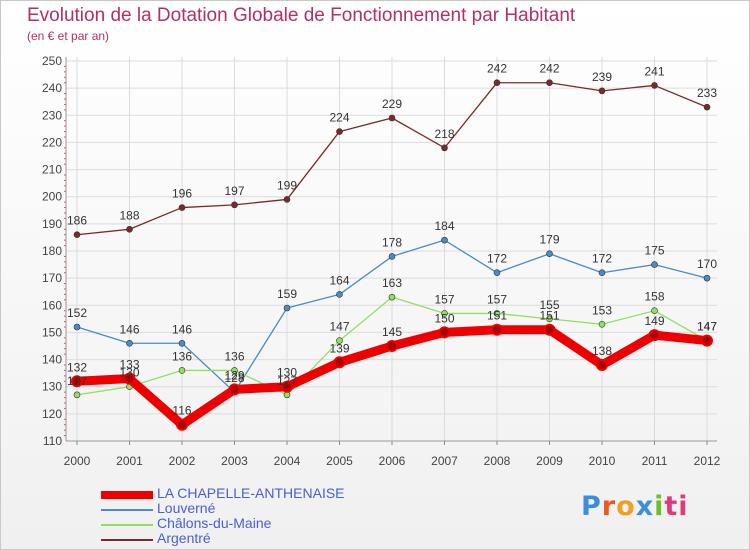 The height and width of the screenshot is (550, 750). I want to click on x-tick-label: 2005, so click(339, 461).